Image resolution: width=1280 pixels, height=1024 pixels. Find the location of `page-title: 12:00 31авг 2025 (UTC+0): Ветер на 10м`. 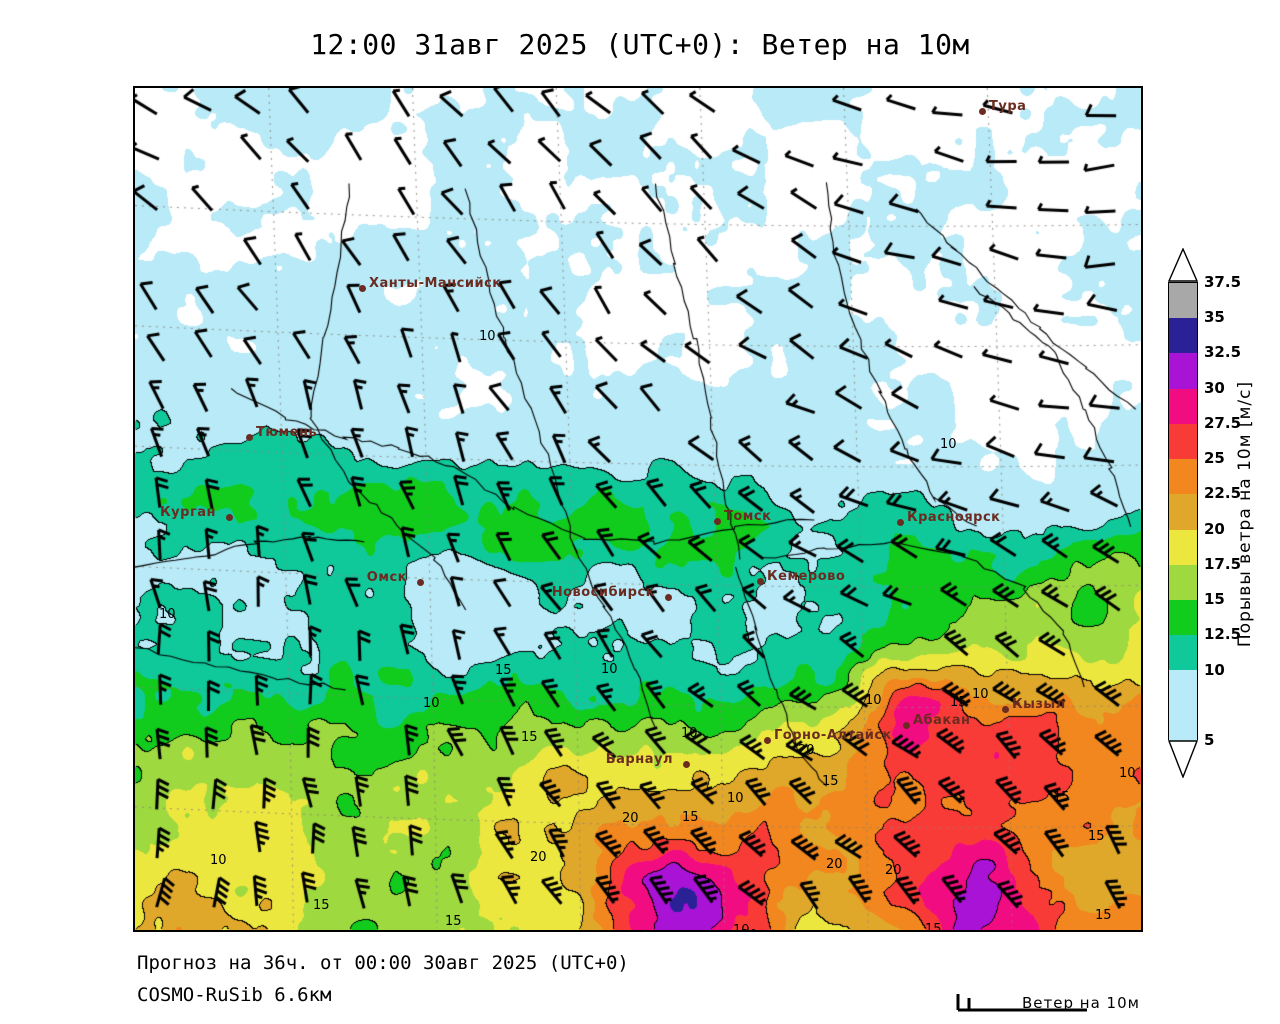

page-title: 12:00 31авг 2025 (UTC+0): Ветер на 10м is located at coordinates (640, 44).